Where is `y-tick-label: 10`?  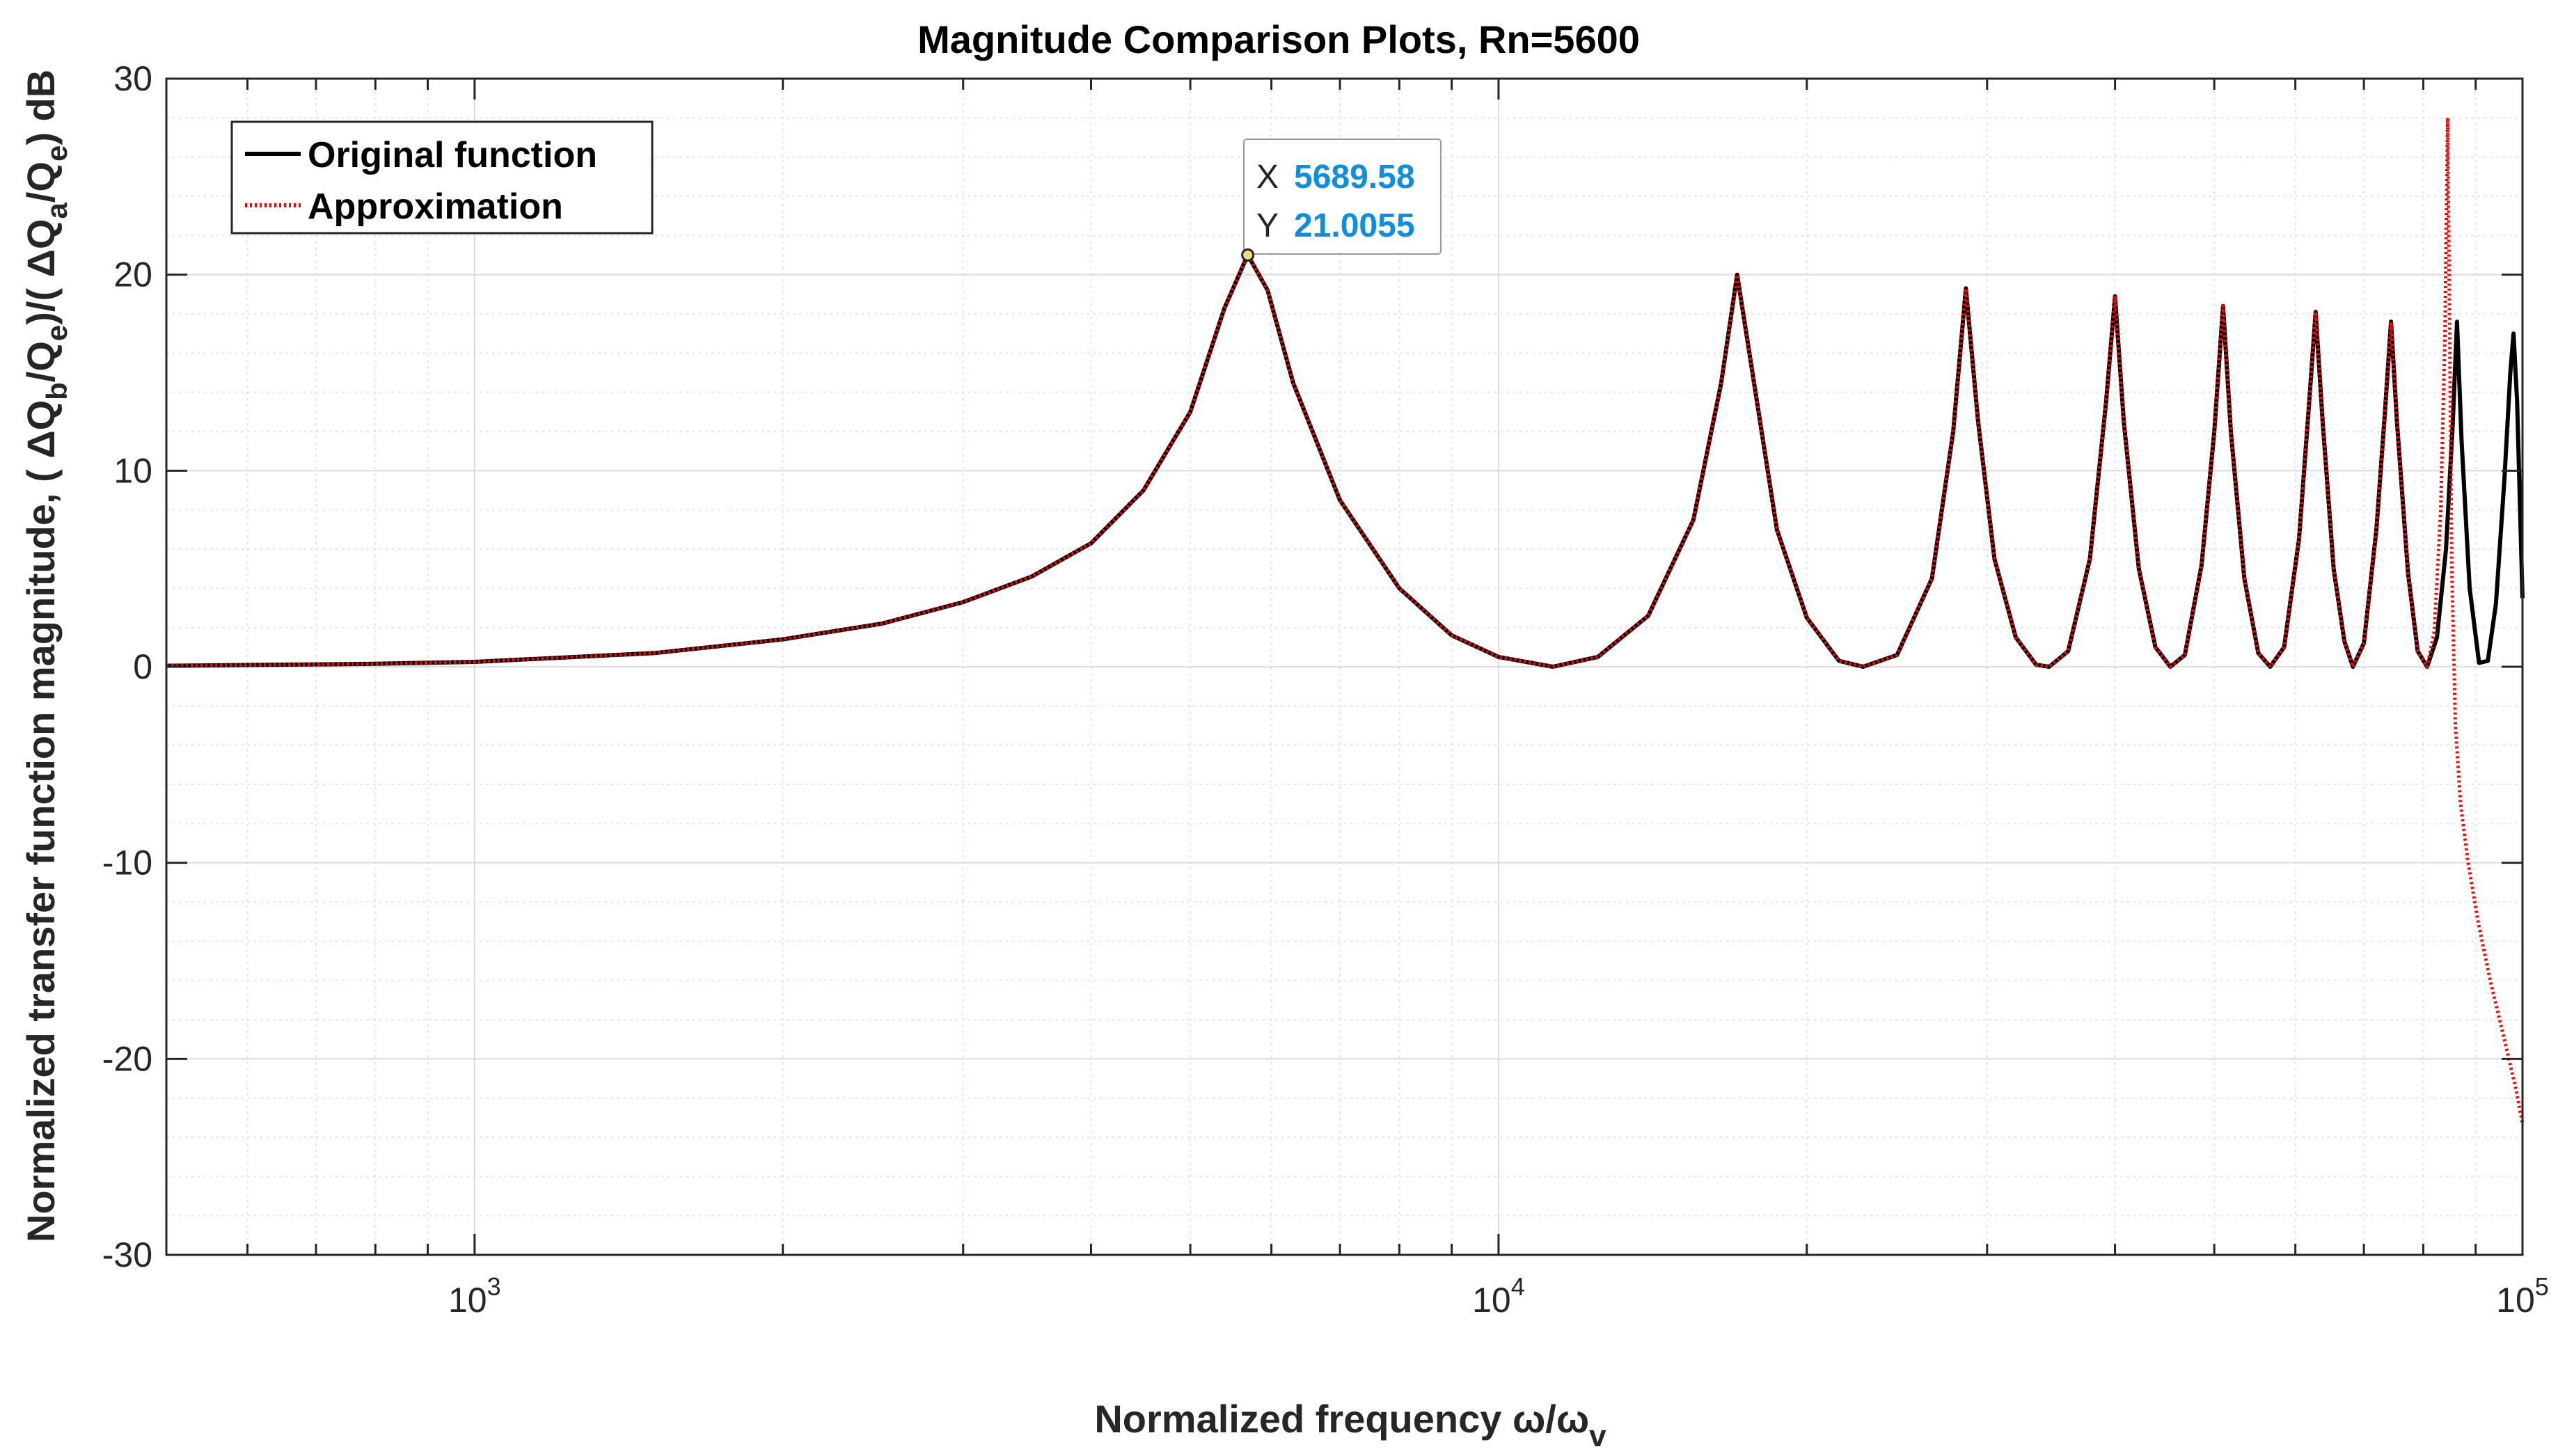
y-tick-label: 10 is located at coordinates (132, 471).